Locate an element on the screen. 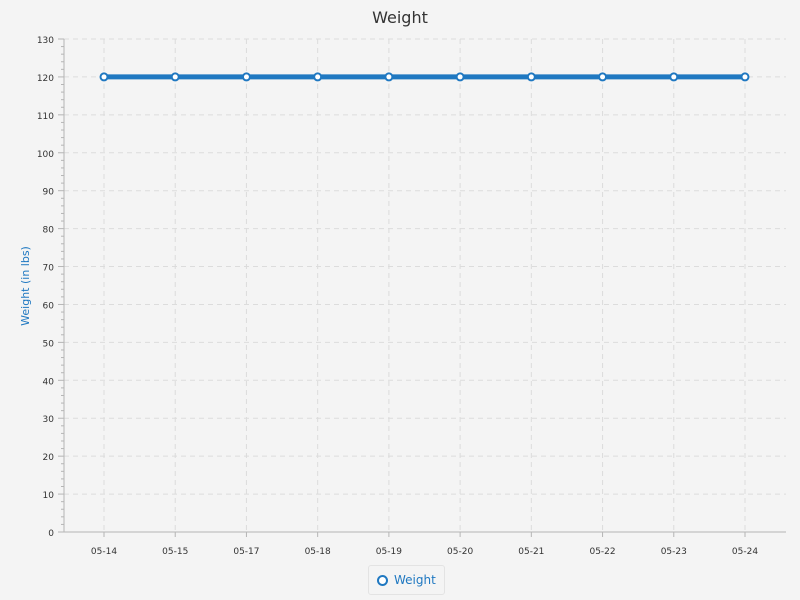  y-tick-label: 110 is located at coordinates (45, 117).